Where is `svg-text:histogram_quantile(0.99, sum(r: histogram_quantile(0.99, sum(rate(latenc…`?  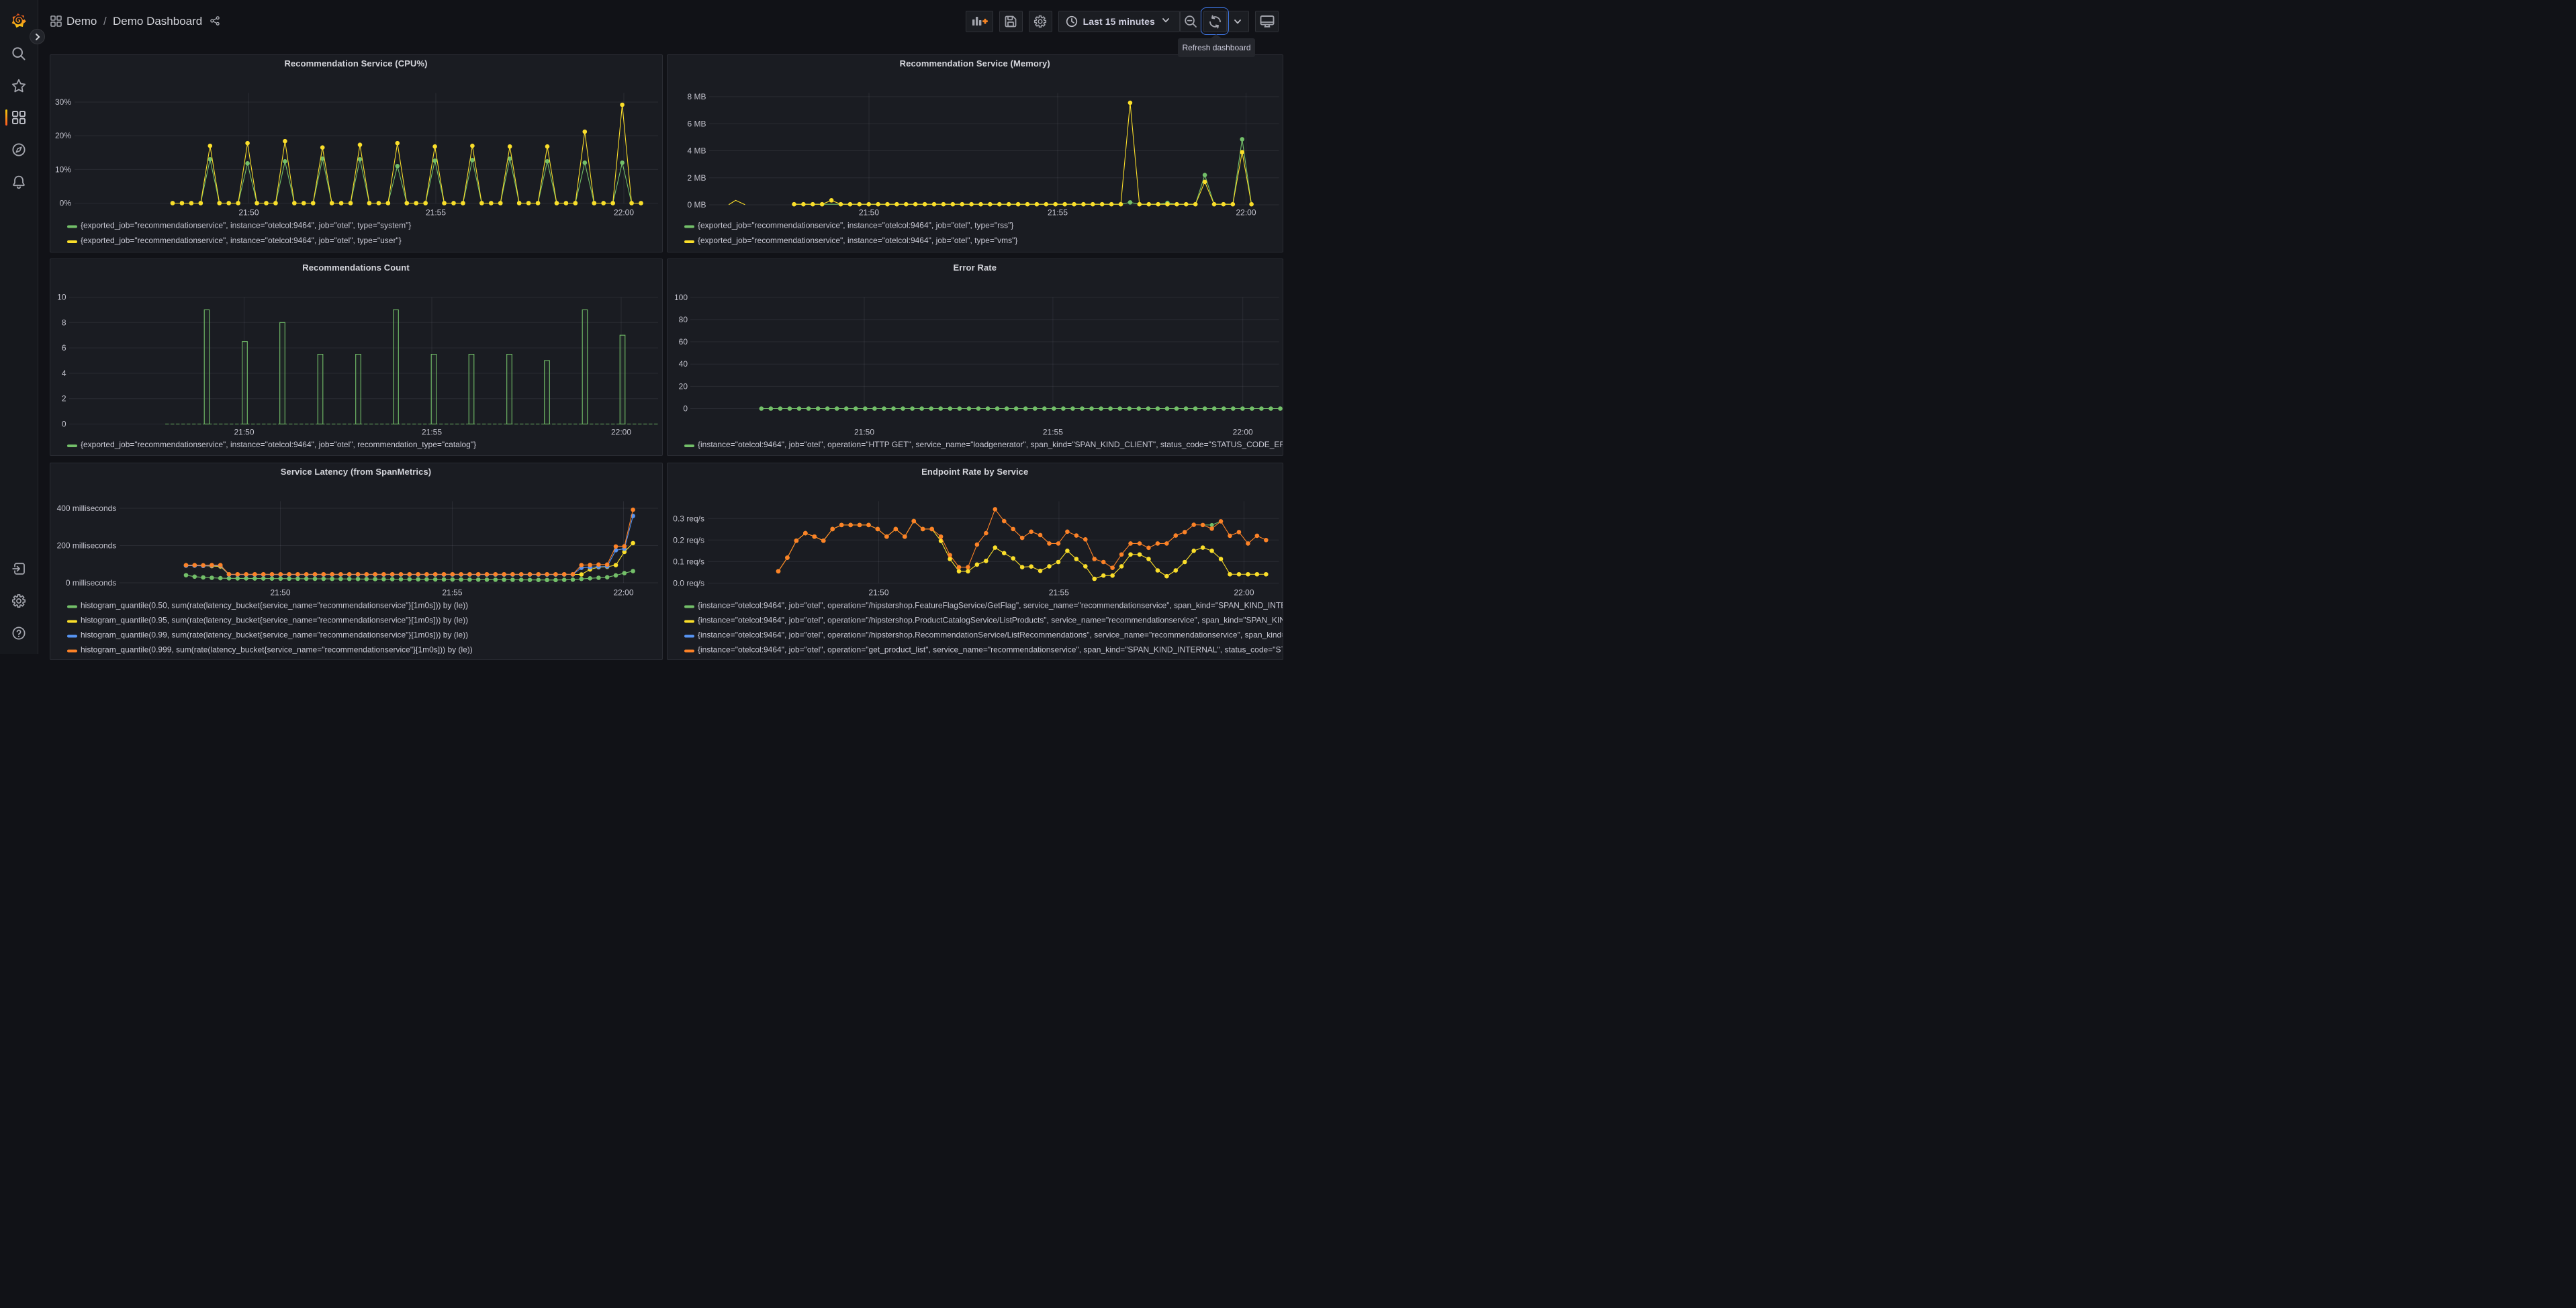
svg-text:histogram_quantile(0.99, sum(r: histogram_quantile(0.99, sum(rate(latenc… is located at coordinates (274, 634).